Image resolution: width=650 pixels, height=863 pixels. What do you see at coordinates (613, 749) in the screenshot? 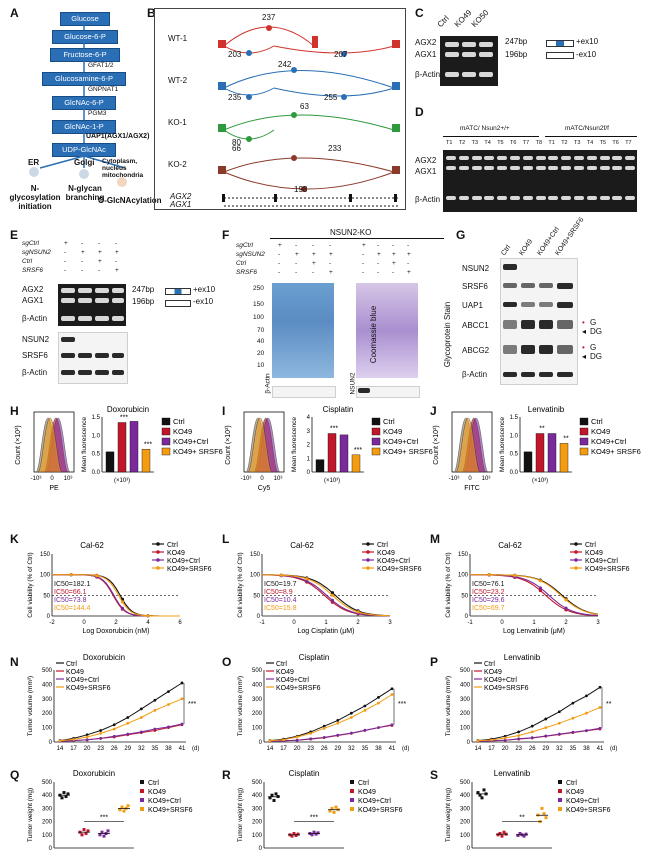
I see `x-unit: (d)` at bounding box center [613, 749].